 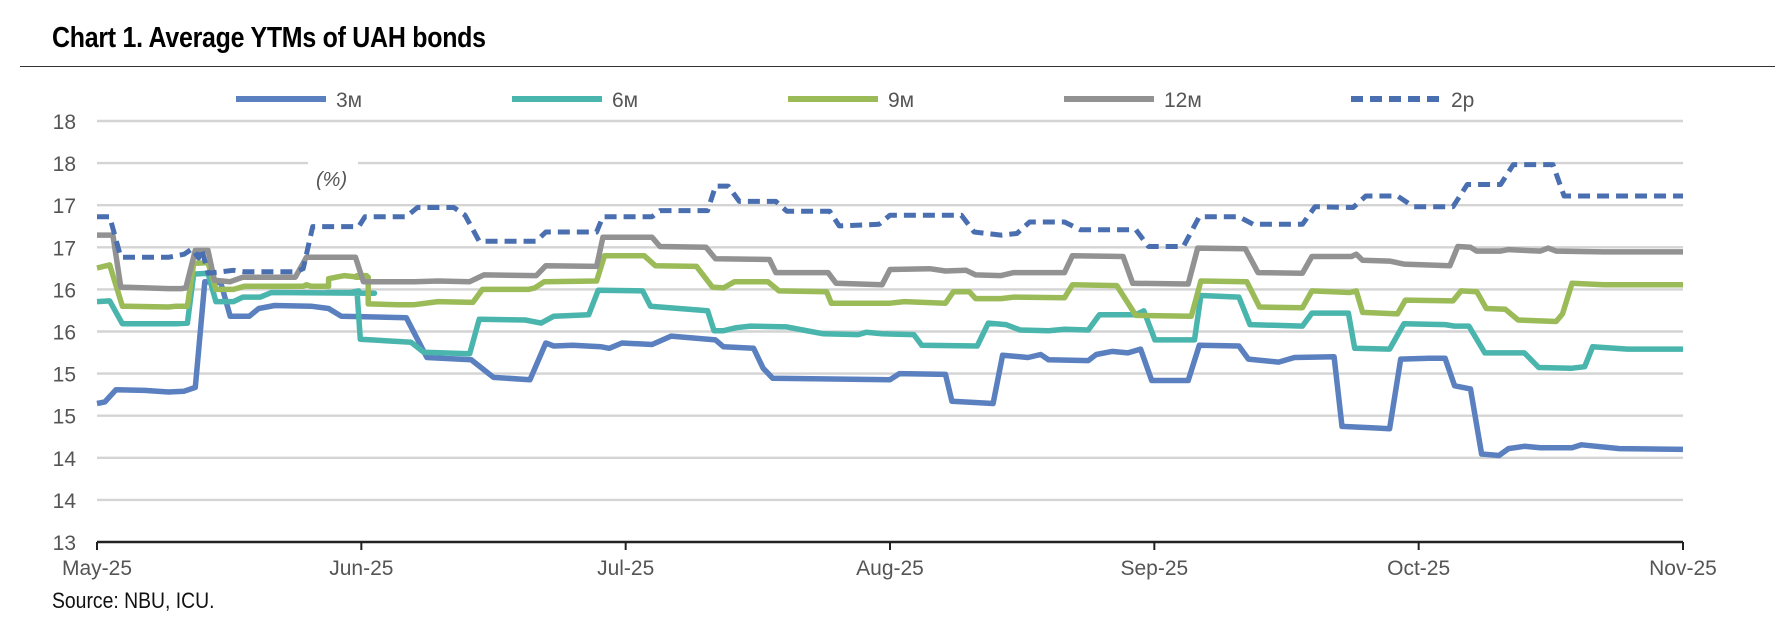 I want to click on legend-label: 2р, so click(x=1462, y=100).